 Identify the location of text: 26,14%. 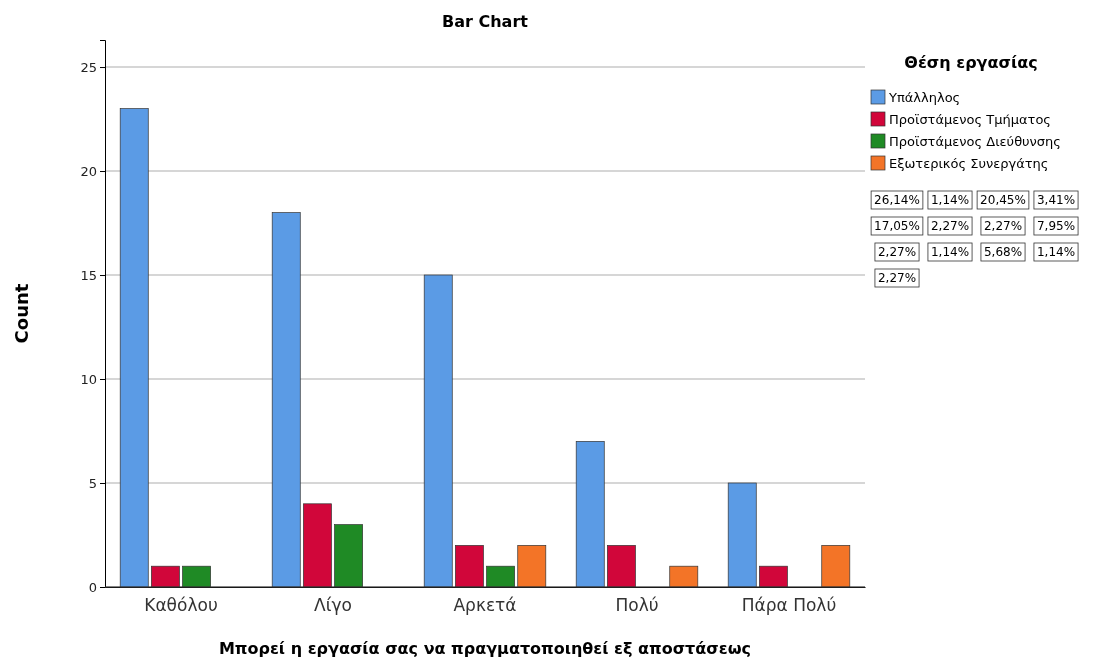
(897, 200).